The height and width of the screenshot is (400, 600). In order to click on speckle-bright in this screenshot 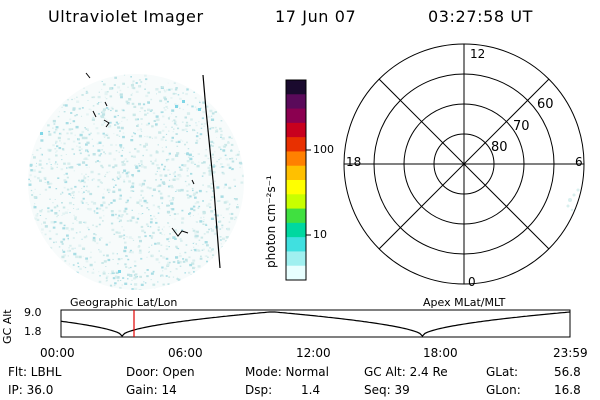, I will do `click(119, 271)`.